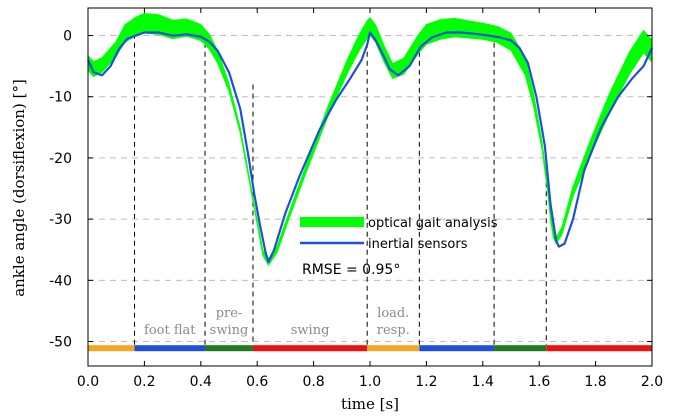  Describe the element at coordinates (88, 382) in the screenshot. I see `x-tick-label-0: 0.0` at that location.